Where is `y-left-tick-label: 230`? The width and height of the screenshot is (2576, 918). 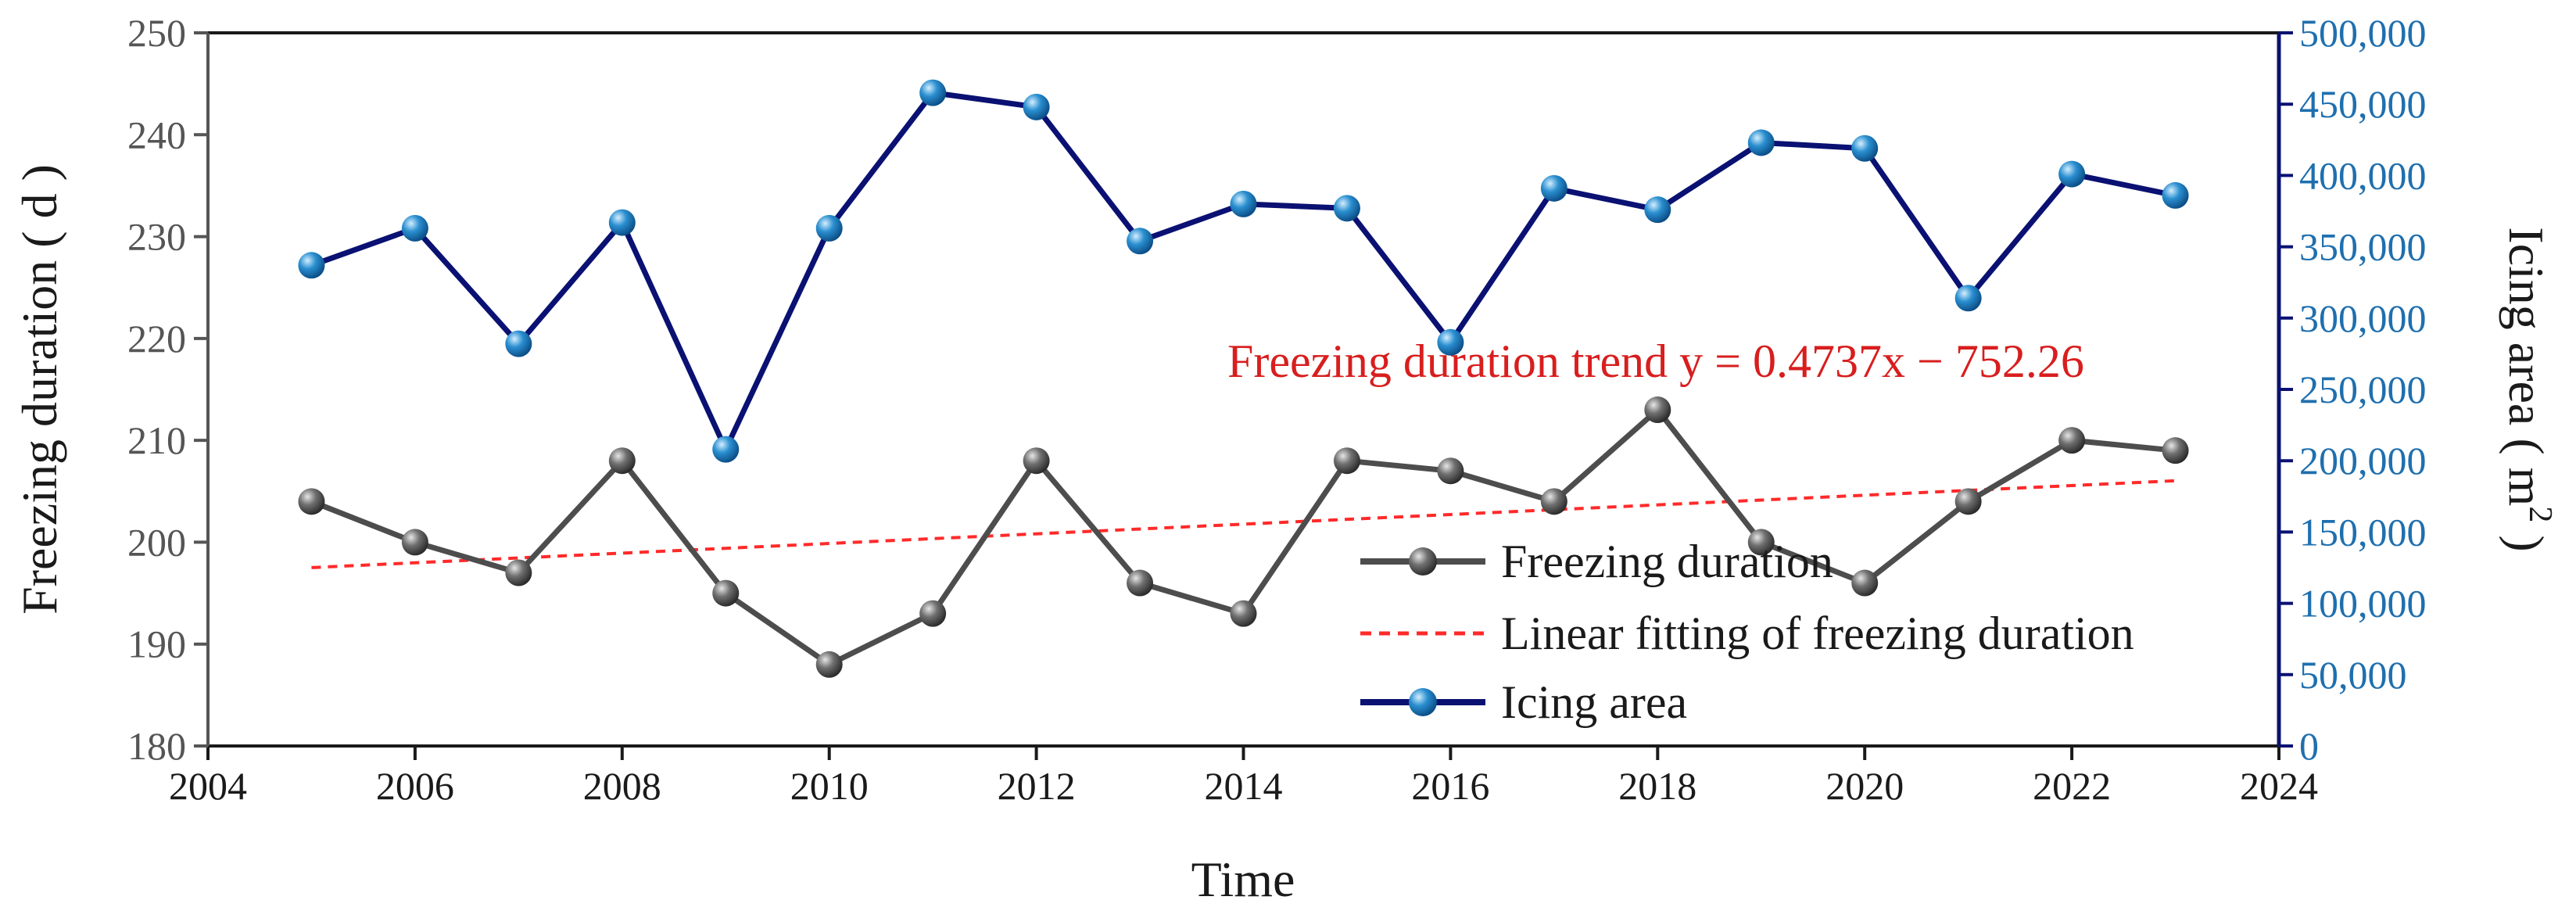
y-left-tick-label: 230 is located at coordinates (156, 237).